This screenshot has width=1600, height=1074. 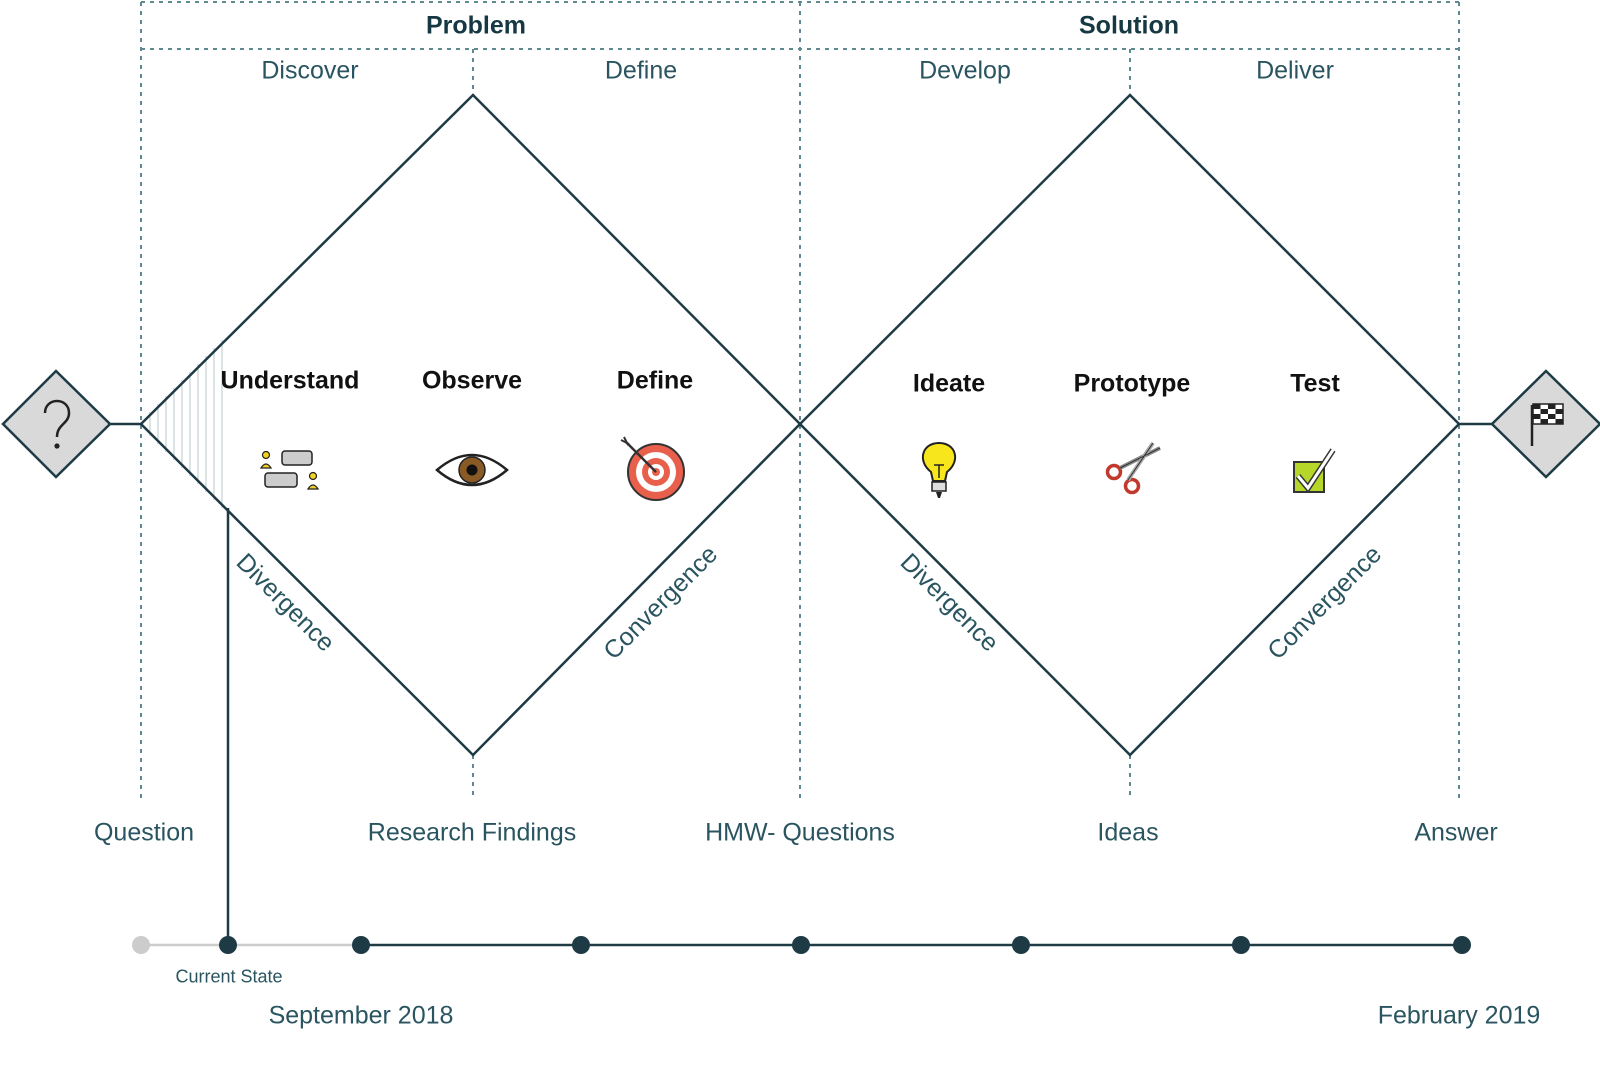 What do you see at coordinates (186, 424) in the screenshot?
I see `current-progress-hatch` at bounding box center [186, 424].